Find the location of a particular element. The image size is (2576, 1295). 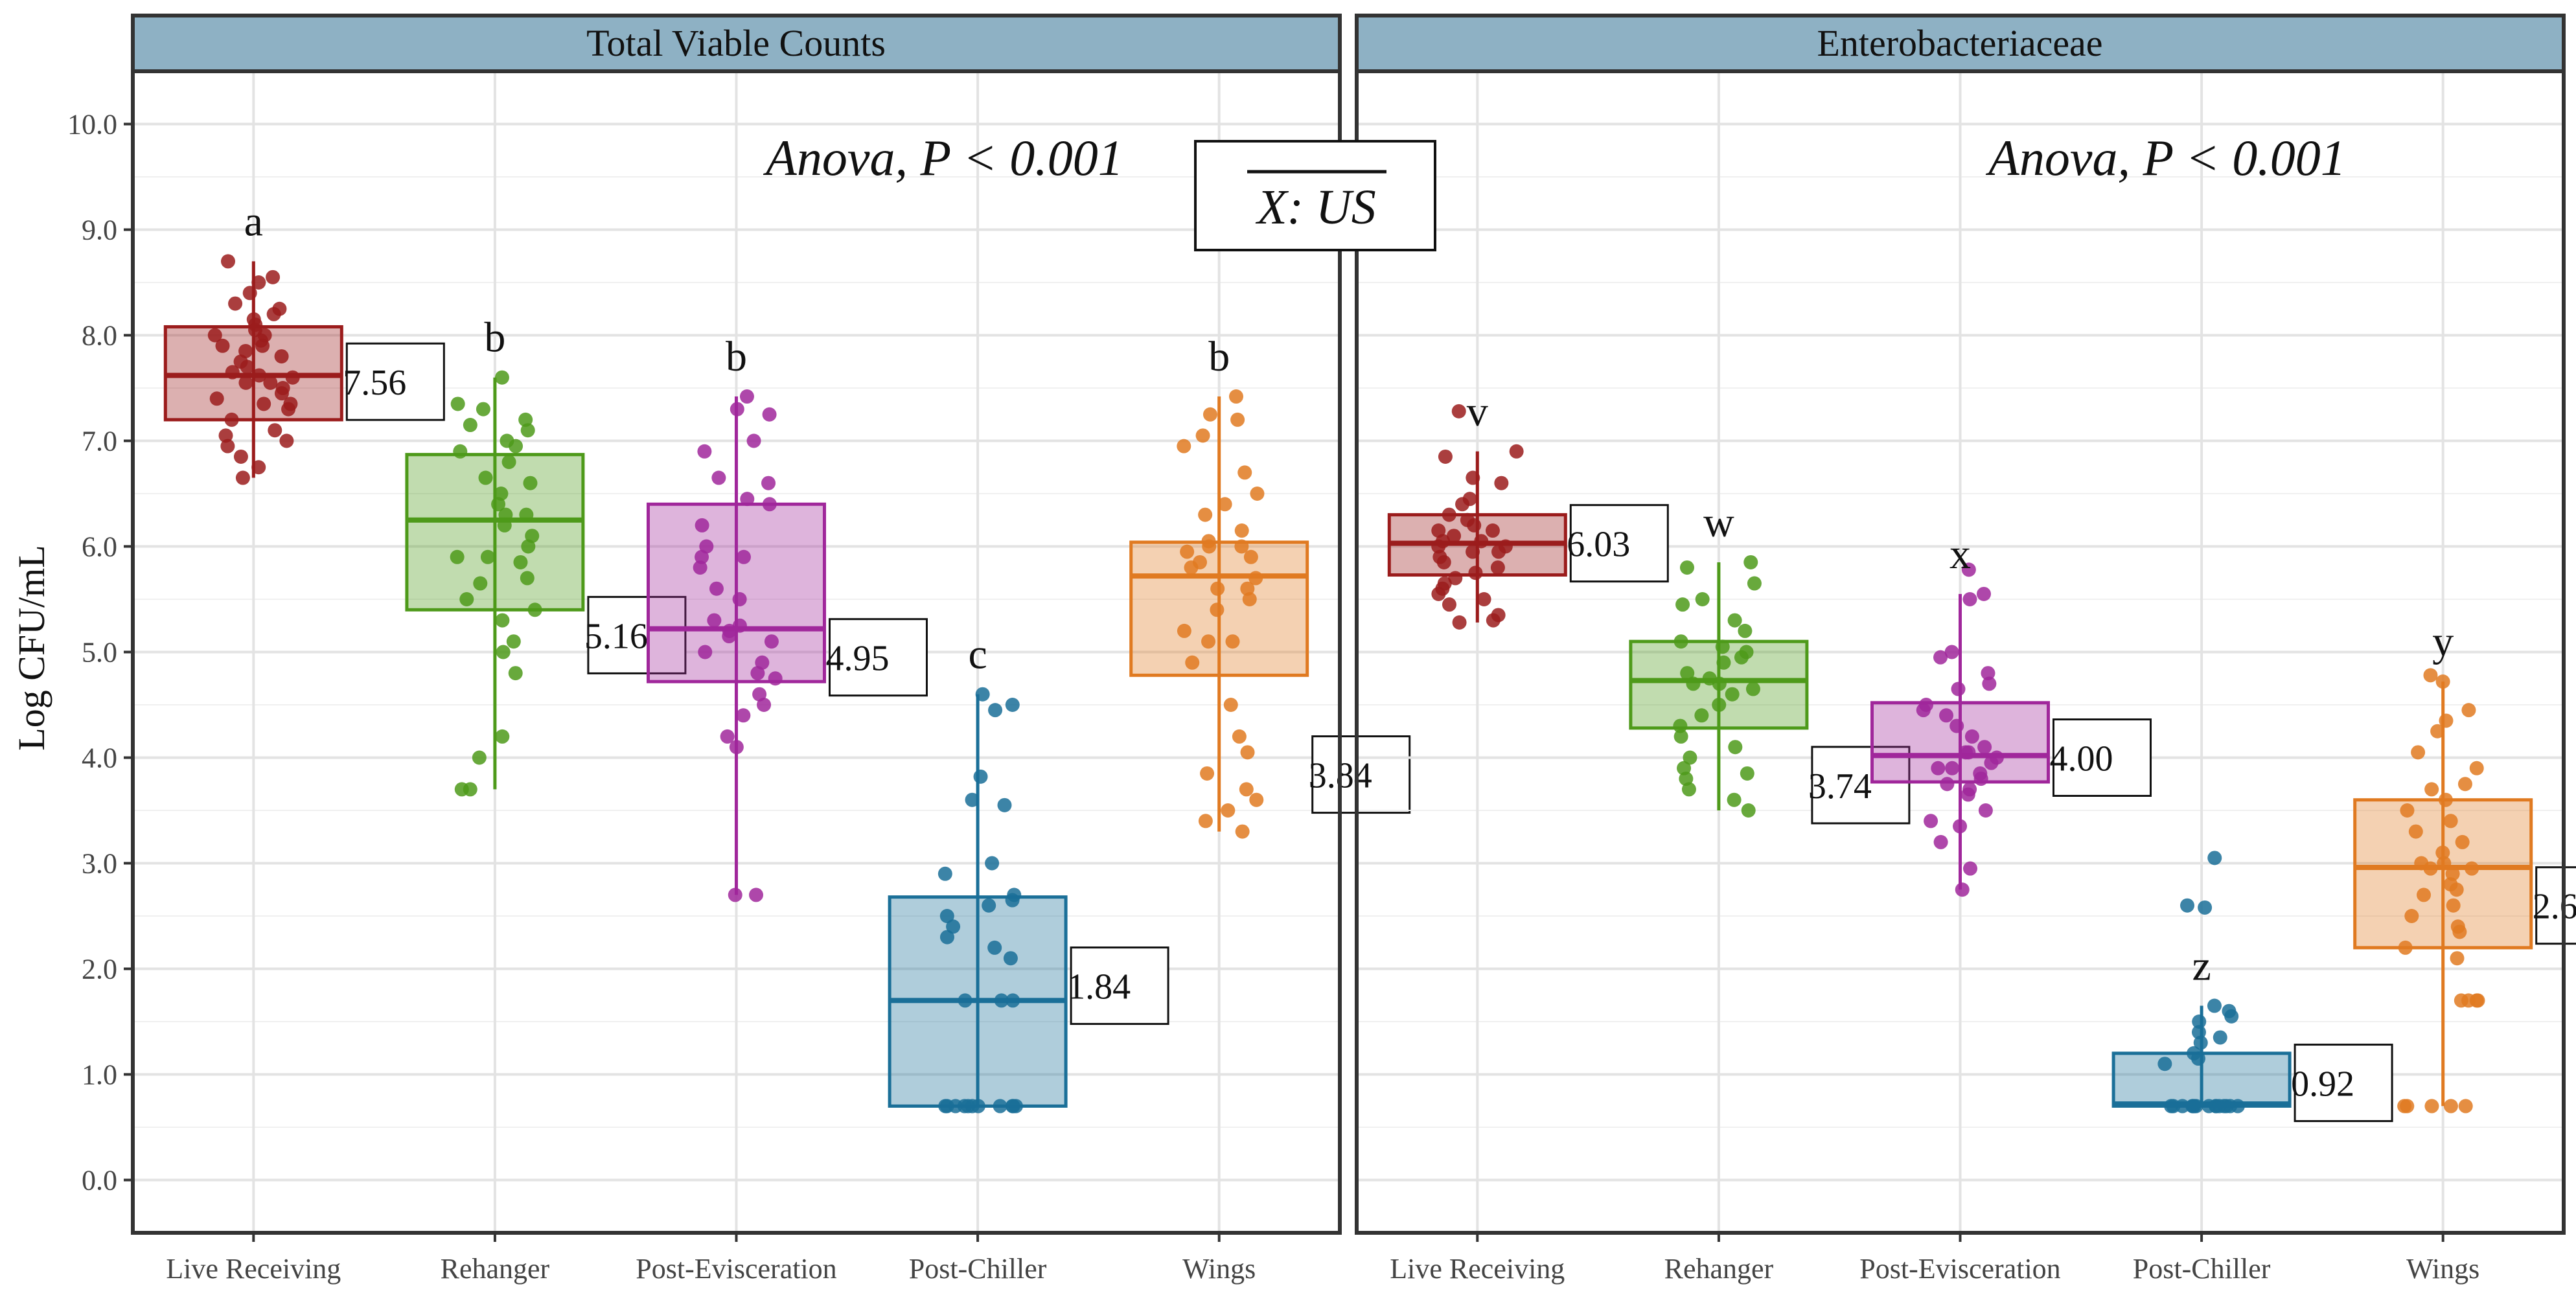

y-tick-label: 3.0 is located at coordinates (100, 864).